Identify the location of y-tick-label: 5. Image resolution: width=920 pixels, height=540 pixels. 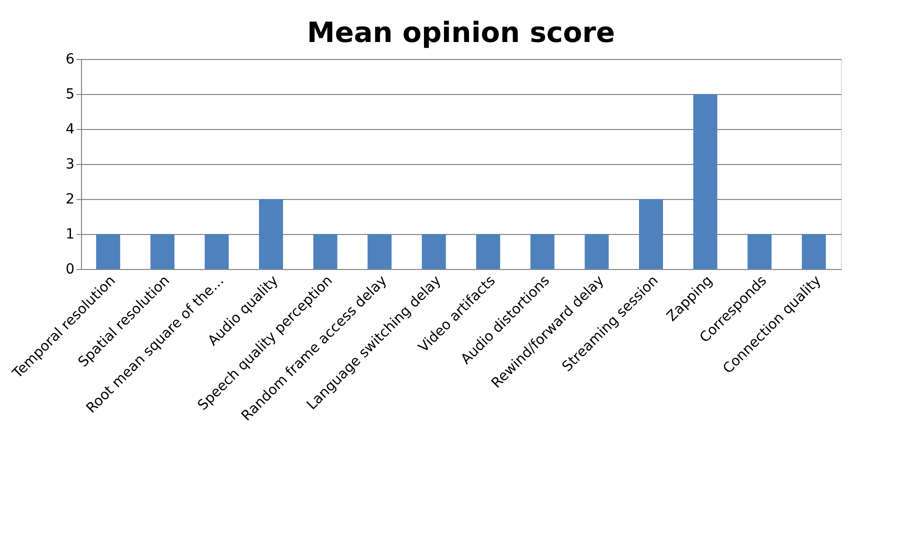
(70, 94).